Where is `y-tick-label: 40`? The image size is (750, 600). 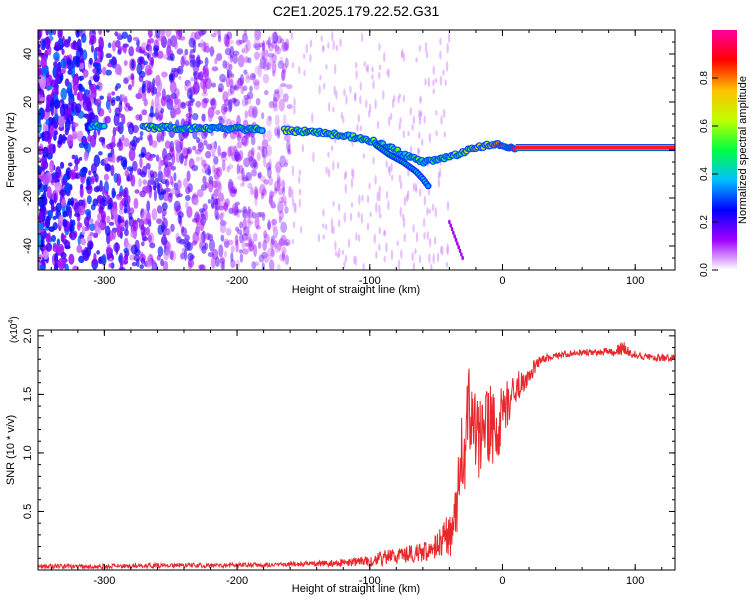 y-tick-label: 40 is located at coordinates (28, 54).